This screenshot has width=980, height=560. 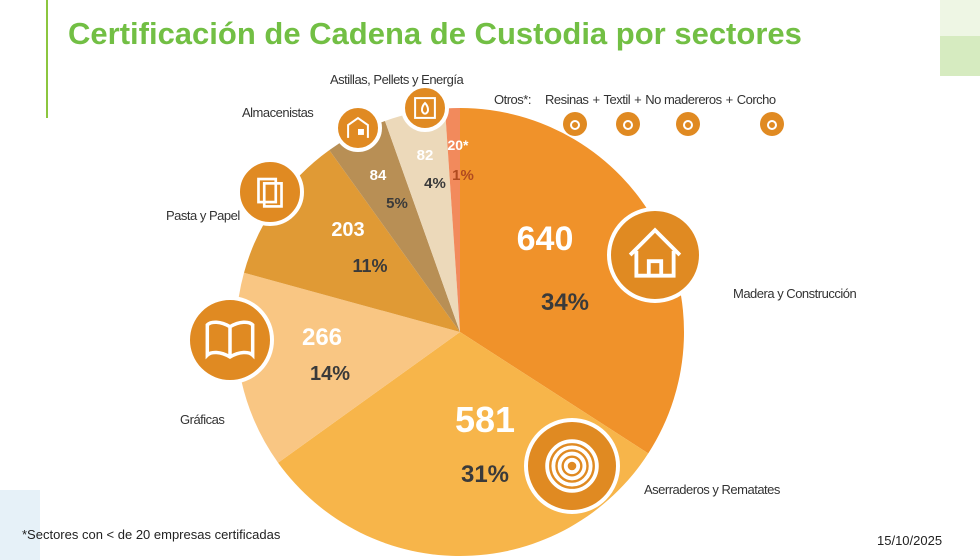 I want to click on value-label: 581, so click(x=485, y=419).